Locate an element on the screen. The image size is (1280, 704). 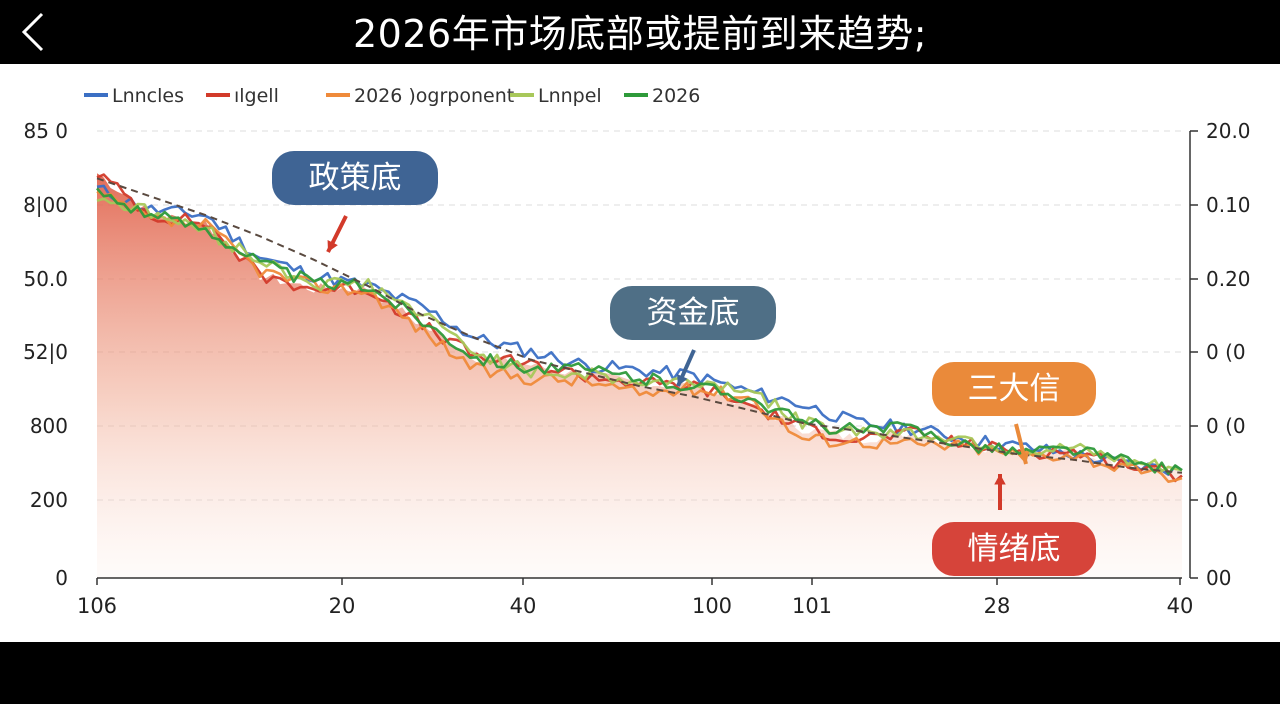
annotation-label: 情绪底 is located at coordinates (1014, 549).